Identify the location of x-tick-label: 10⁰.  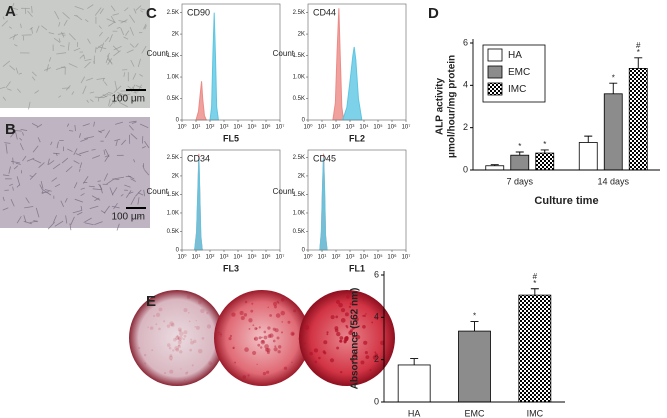
(308, 127).